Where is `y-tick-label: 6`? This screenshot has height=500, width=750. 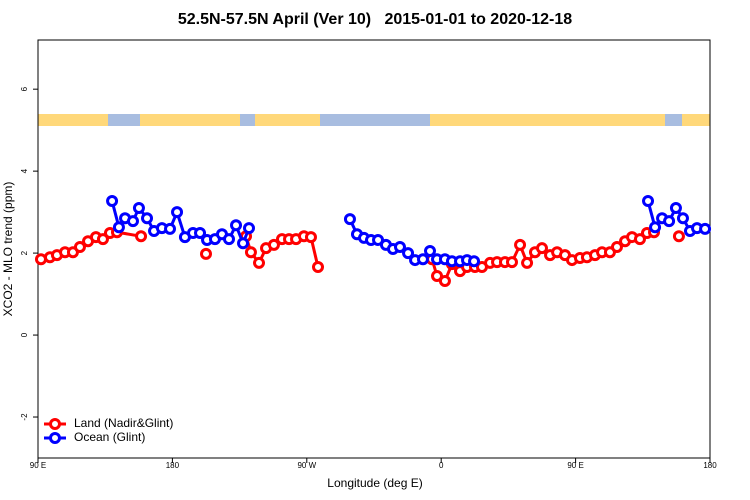
y-tick-label: 6 is located at coordinates (24, 88).